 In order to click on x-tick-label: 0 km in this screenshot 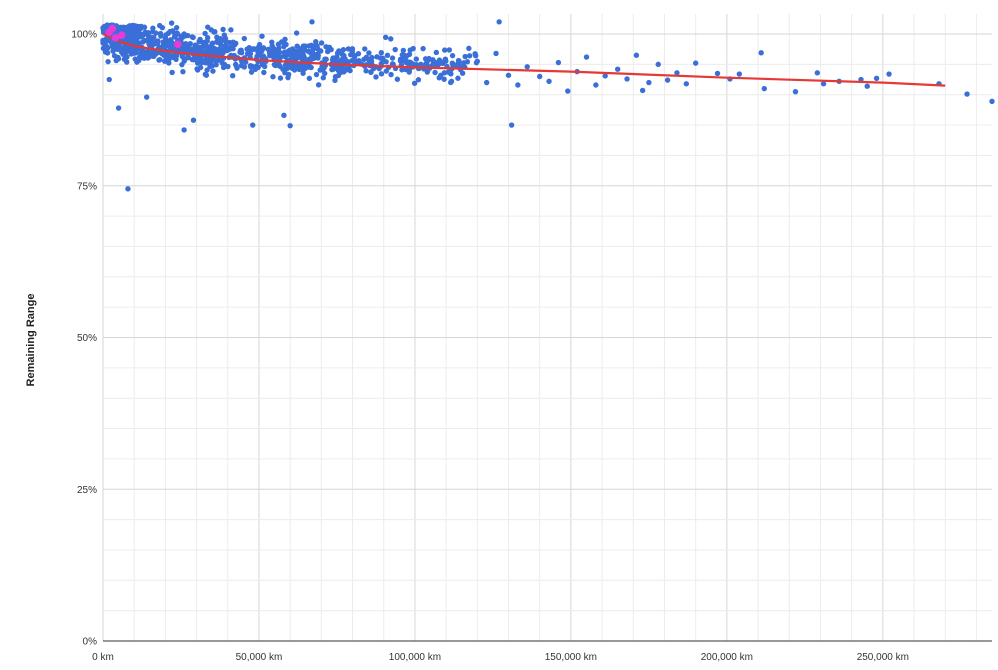, I will do `click(103, 657)`.